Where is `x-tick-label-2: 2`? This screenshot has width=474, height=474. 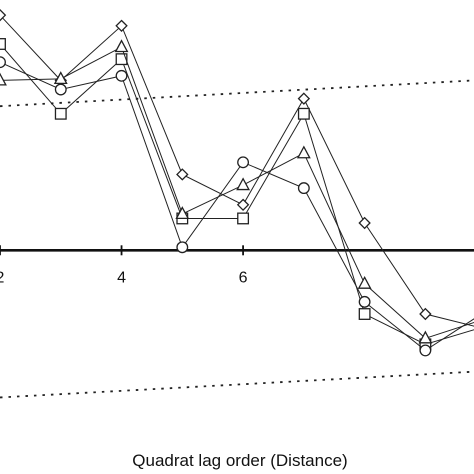
x-tick-label-2: 2 is located at coordinates (2, 277).